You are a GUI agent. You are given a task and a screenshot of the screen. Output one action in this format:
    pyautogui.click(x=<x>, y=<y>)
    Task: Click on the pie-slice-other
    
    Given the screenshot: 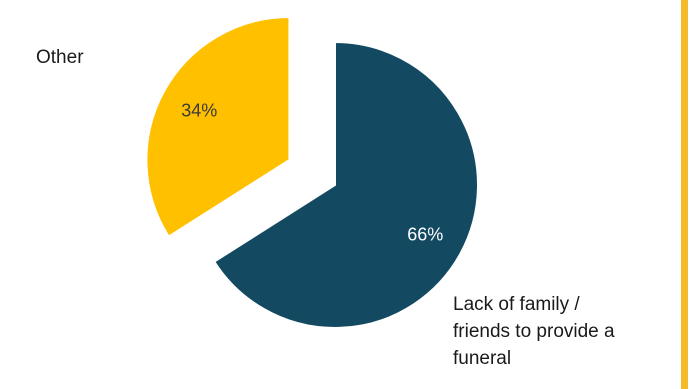 What is the action you would take?
    pyautogui.click(x=218, y=126)
    